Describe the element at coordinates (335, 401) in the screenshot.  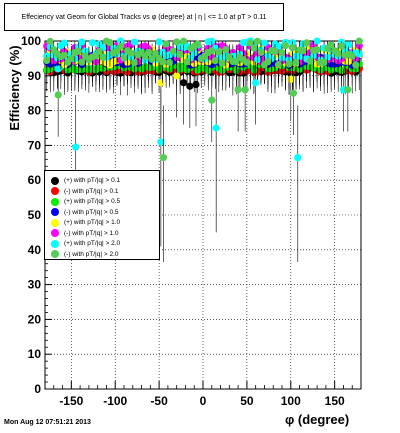
I see `x-tick-label: 150` at that location.